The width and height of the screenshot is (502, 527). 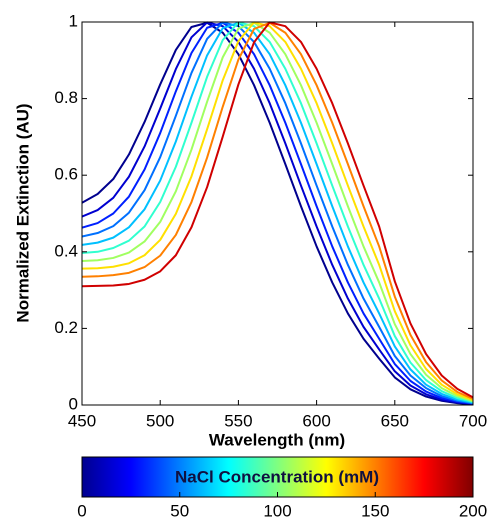 What do you see at coordinates (316, 420) in the screenshot?
I see `x-tick-label: 600` at bounding box center [316, 420].